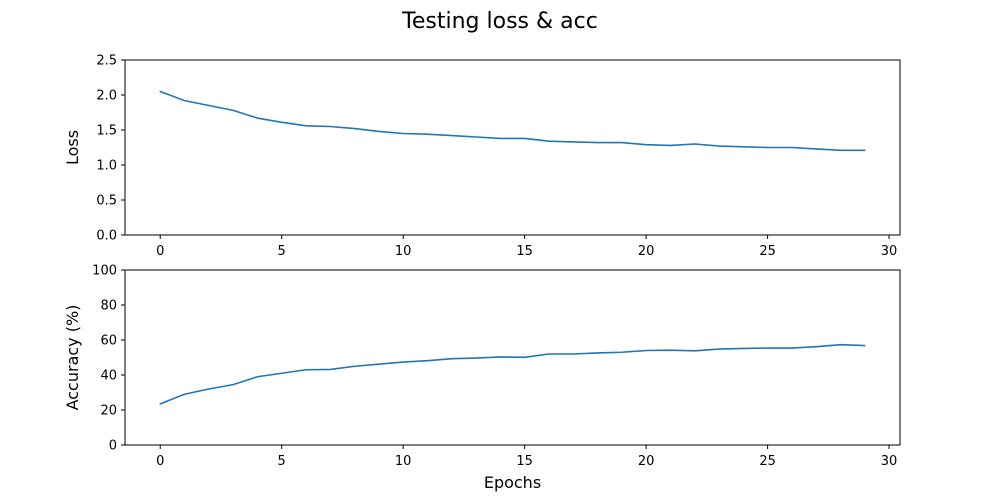  I want to click on accuracy-x-tick-label: 0, so click(160, 461).